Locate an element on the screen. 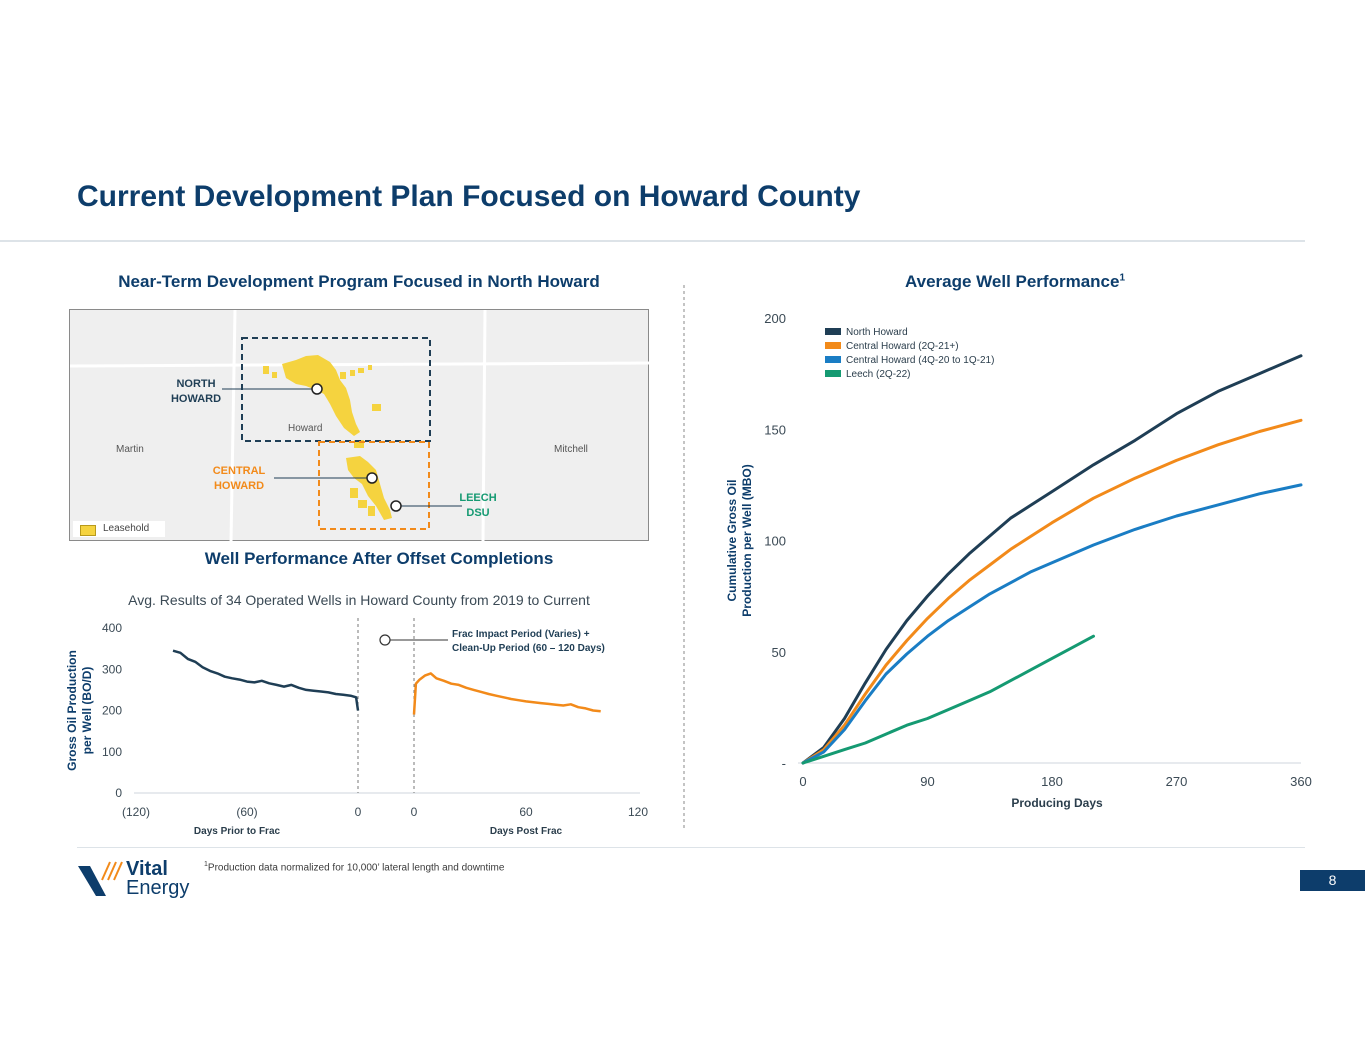 This screenshot has height=1055, width=1365. offset-y-tick: 100 is located at coordinates (112, 752).